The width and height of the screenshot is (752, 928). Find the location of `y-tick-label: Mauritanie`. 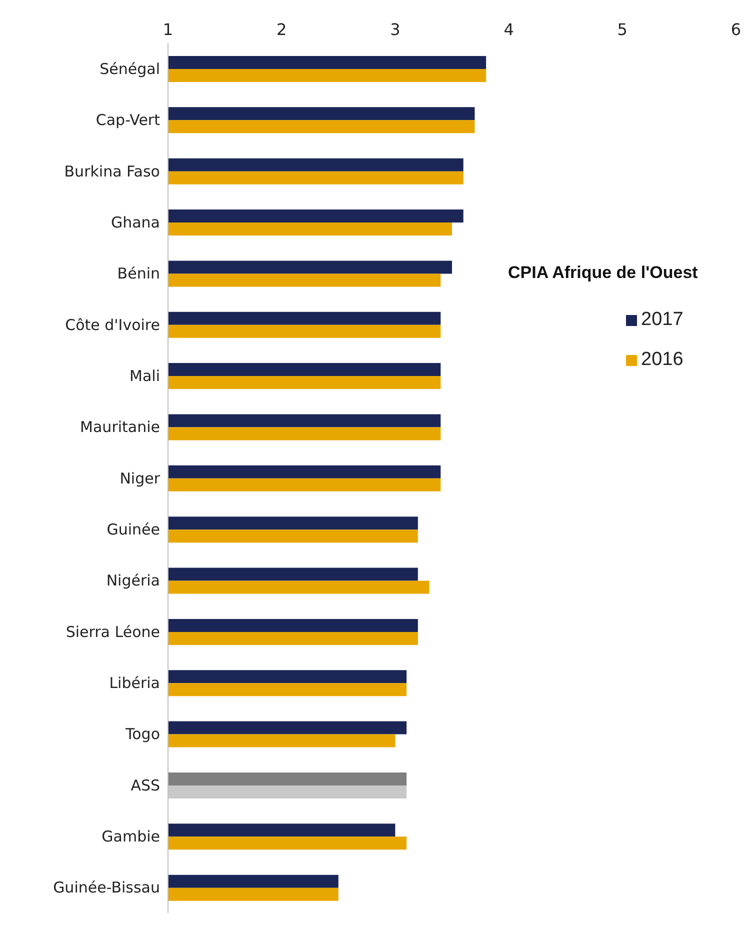

y-tick-label: Mauritanie is located at coordinates (120, 427).